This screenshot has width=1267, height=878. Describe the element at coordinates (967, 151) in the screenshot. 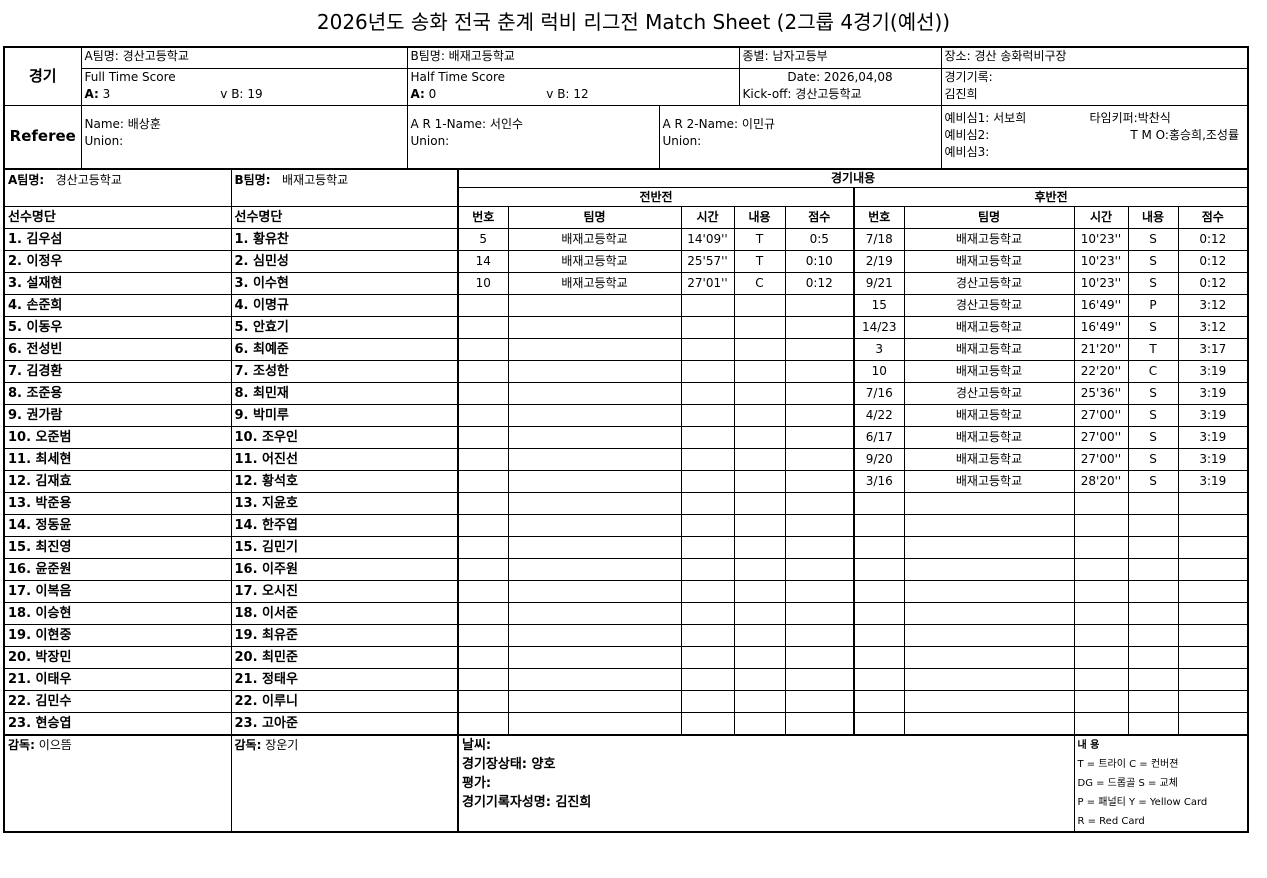

I see `reserve-3: 예비심3:` at that location.